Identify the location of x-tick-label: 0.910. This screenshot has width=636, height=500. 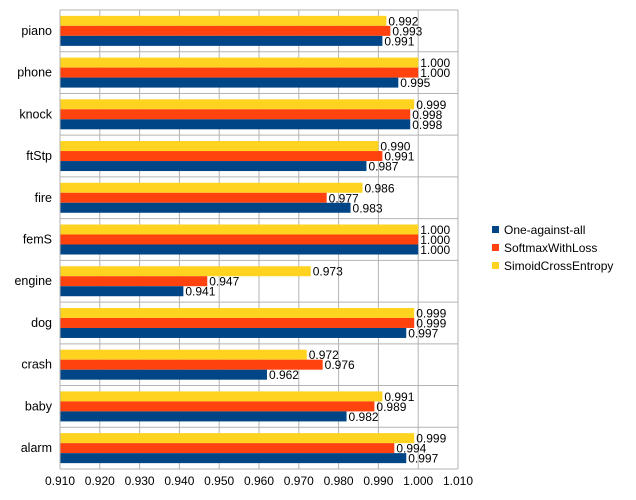
(60, 481).